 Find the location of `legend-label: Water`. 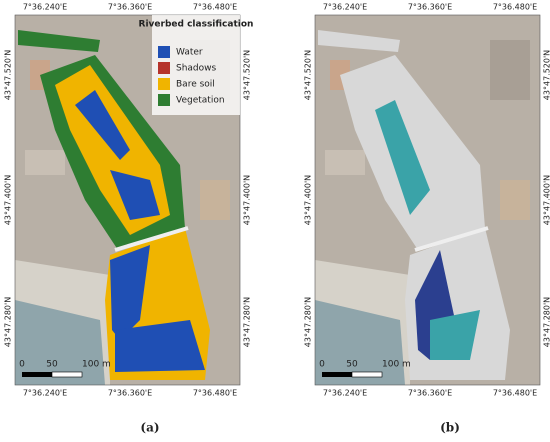

legend-label: Water is located at coordinates (189, 53).